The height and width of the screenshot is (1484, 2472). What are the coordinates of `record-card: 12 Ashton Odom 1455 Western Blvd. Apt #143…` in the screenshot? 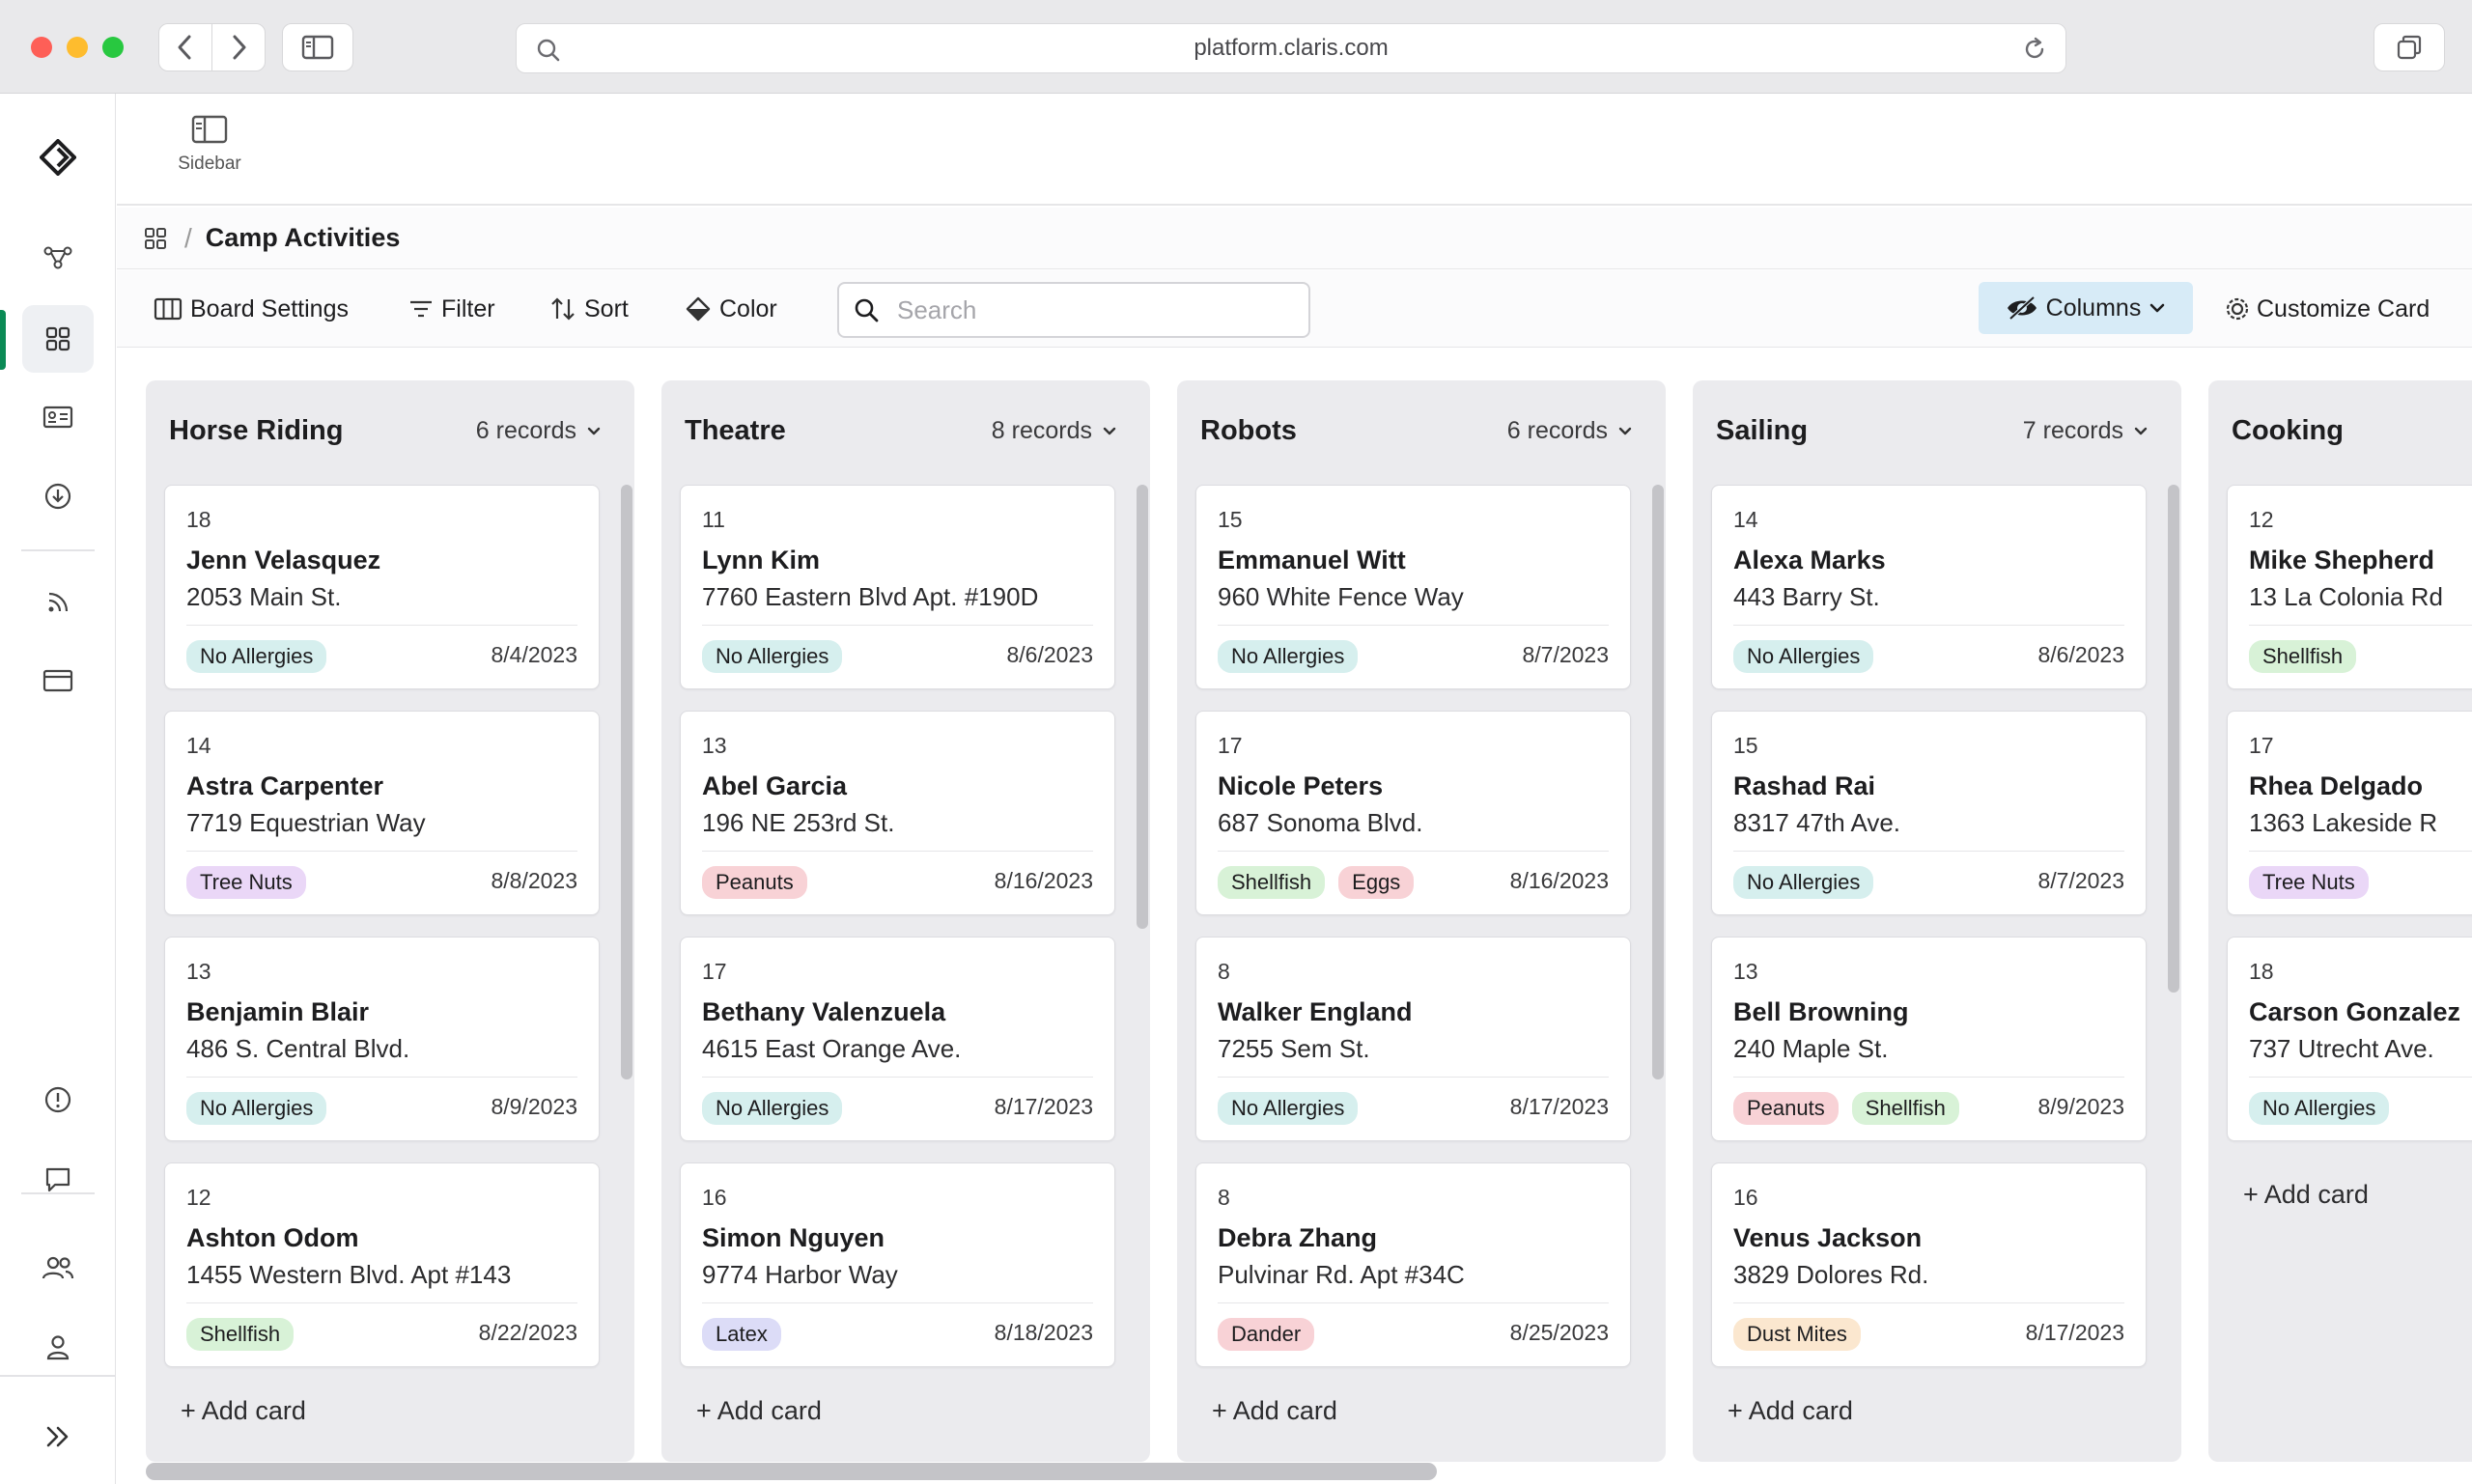 It's located at (382, 1265).